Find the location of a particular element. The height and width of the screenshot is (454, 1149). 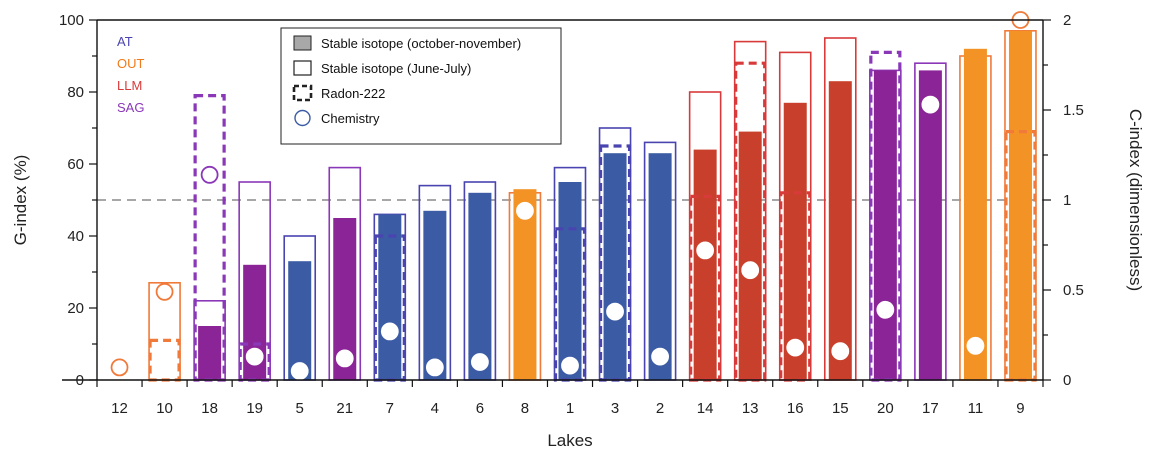

y2-tick-label: 2 is located at coordinates (1067, 20).